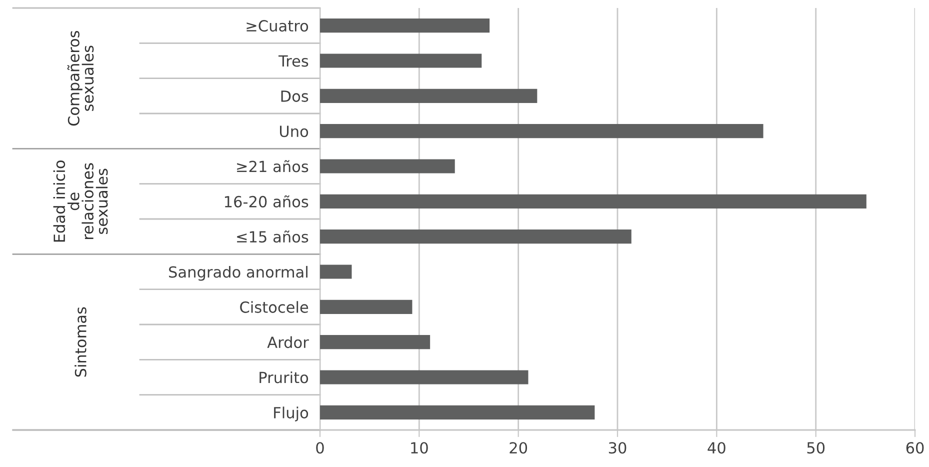 The height and width of the screenshot is (467, 929). I want to click on y-tick-label: ≥Cuatro, so click(277, 26).